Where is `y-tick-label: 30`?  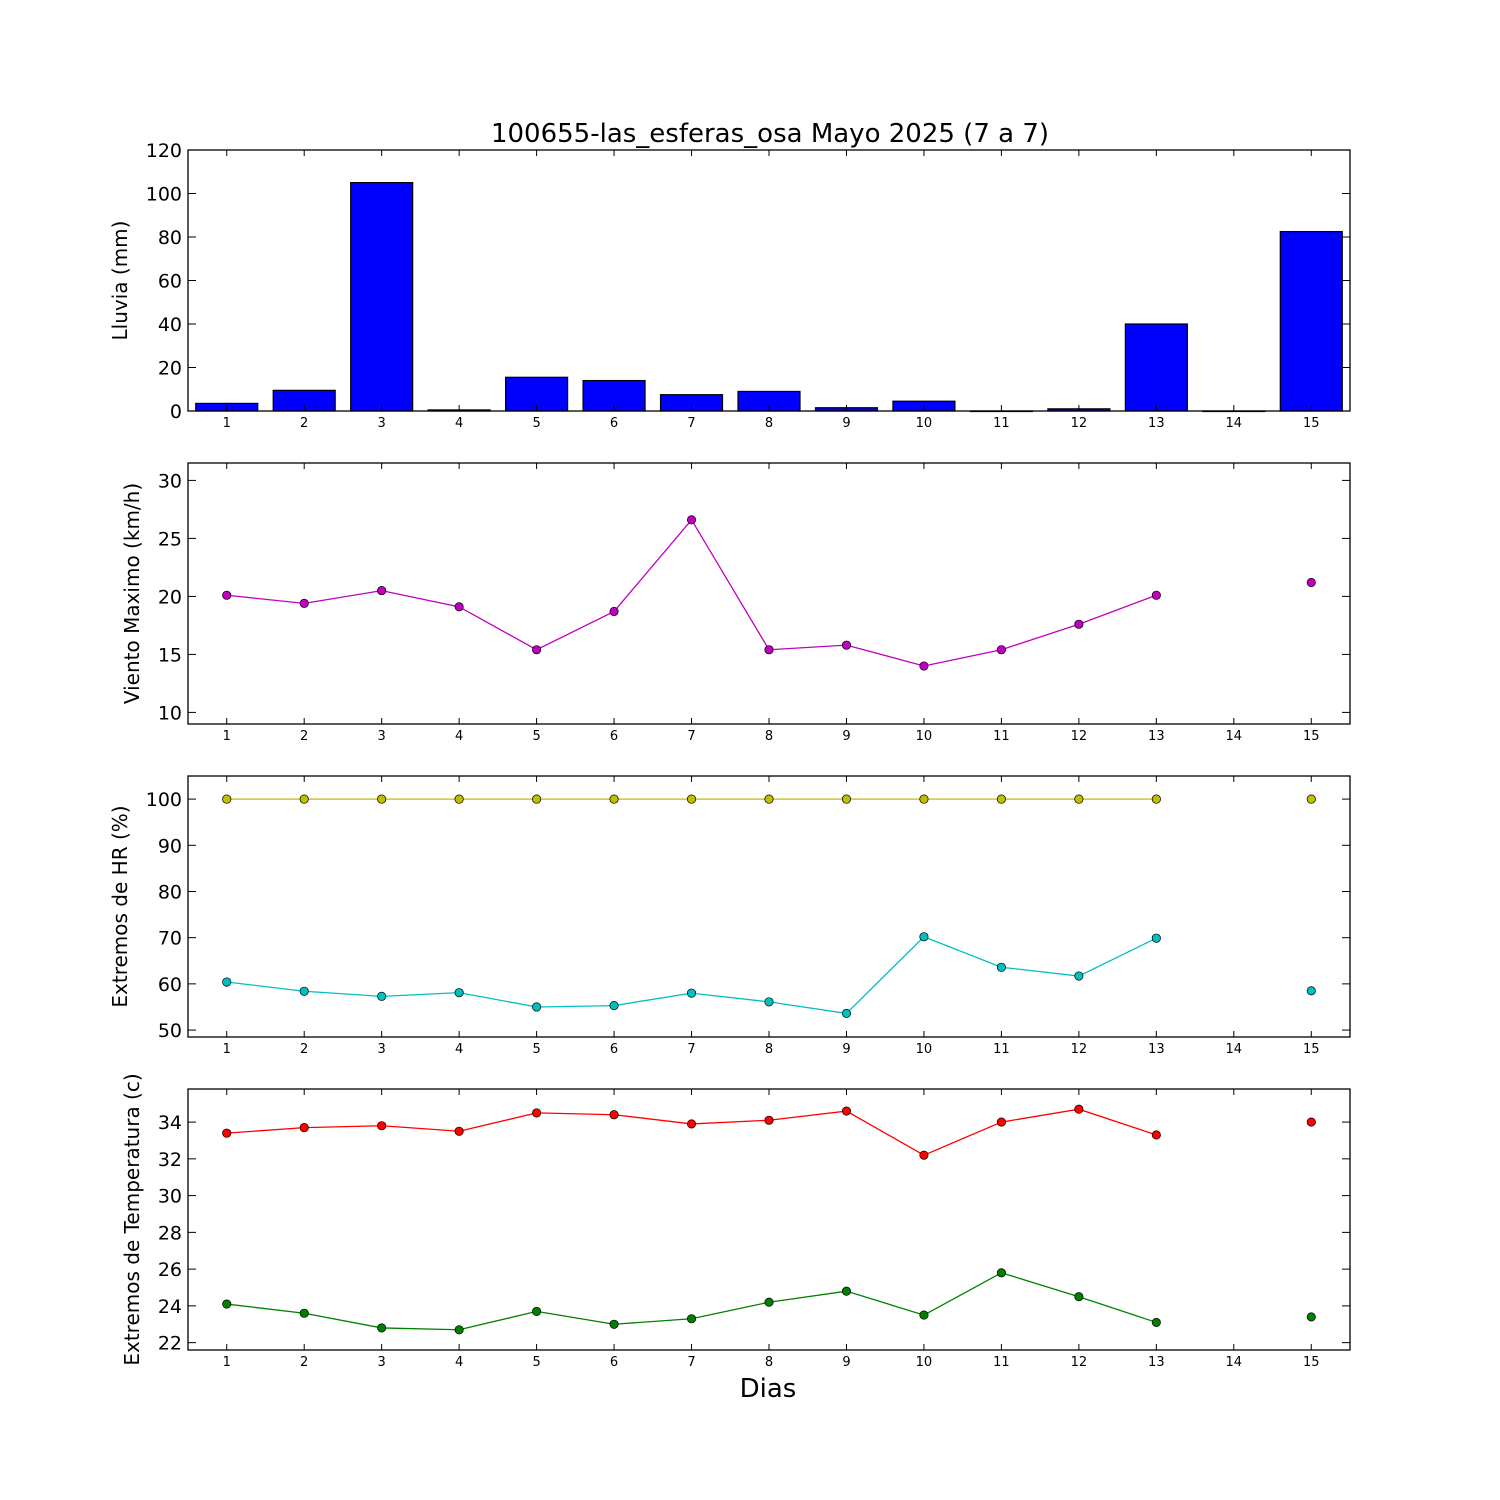
y-tick-label: 30 is located at coordinates (170, 1197).